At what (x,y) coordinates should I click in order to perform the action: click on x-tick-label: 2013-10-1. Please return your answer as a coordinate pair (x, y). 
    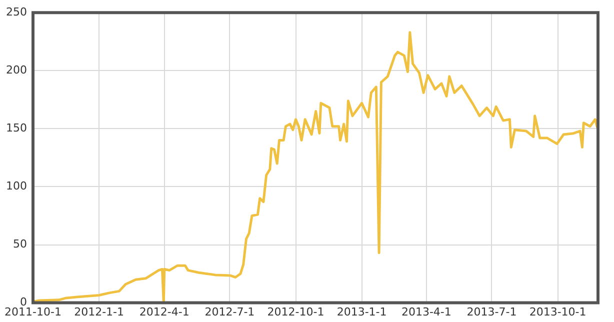
    Looking at the image, I should click on (557, 311).